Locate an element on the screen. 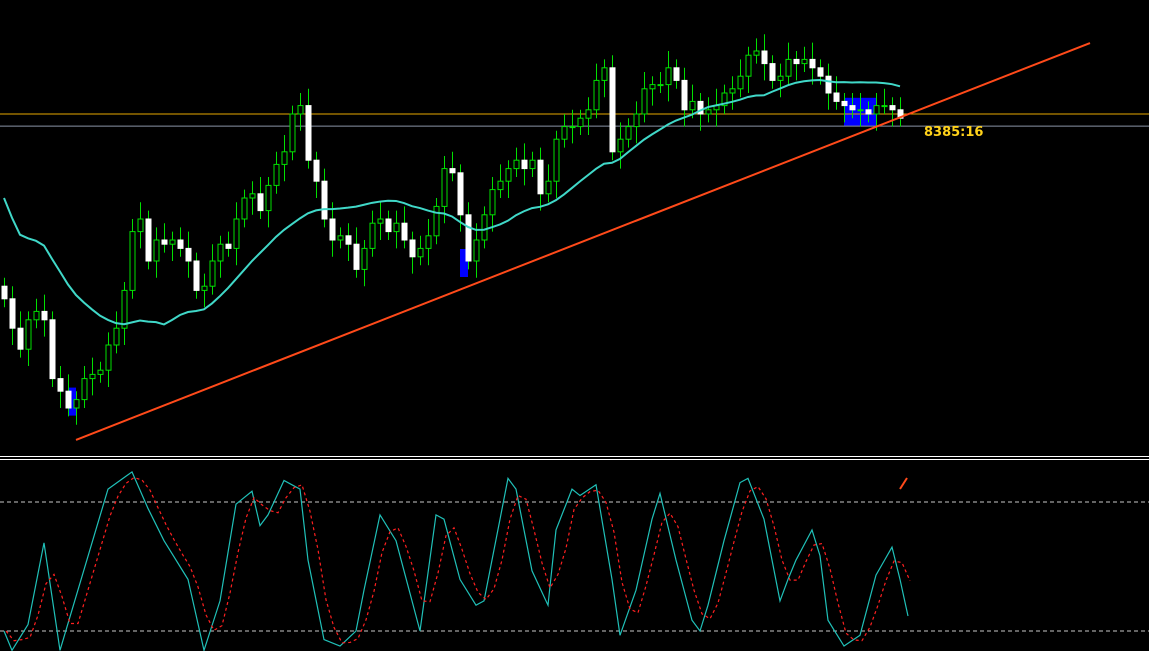 Image resolution: width=1149 pixels, height=651 pixels. trendline-tick is located at coordinates (903, 483).